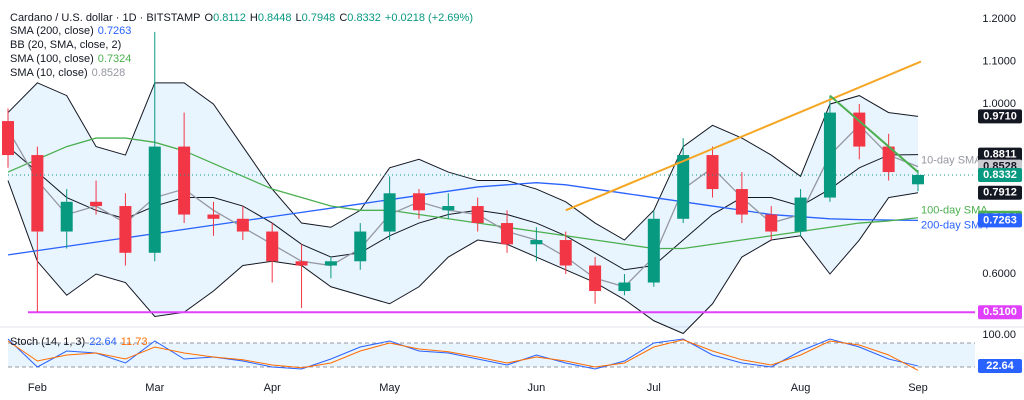 The image size is (1024, 400). I want to click on stoch-tag, so click(1000, 365).